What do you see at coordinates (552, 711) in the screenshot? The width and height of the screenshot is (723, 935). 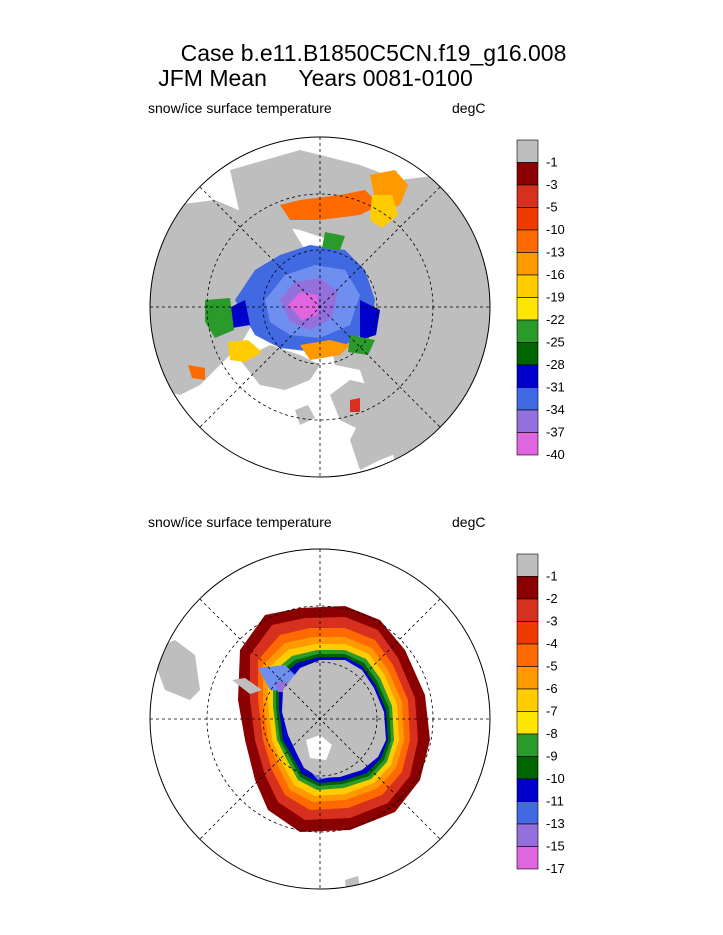 I see `colorbar-label: -7` at bounding box center [552, 711].